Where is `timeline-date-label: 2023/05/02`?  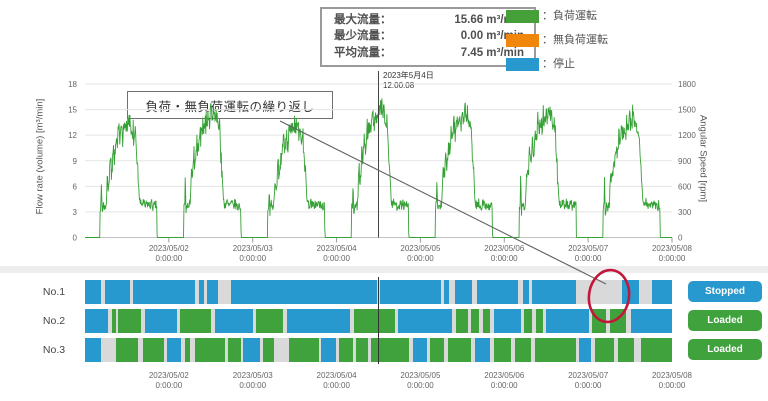
timeline-date-label: 2023/05/02 is located at coordinates (169, 375).